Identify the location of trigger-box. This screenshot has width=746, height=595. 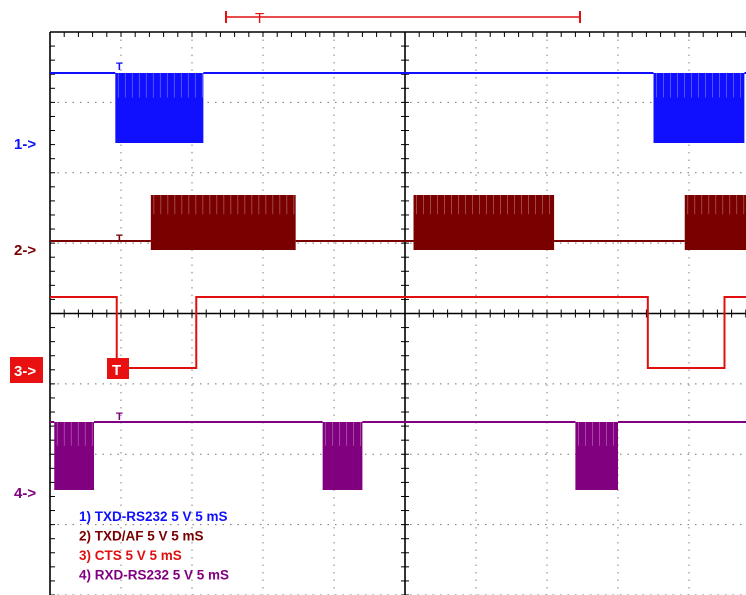
(118, 368).